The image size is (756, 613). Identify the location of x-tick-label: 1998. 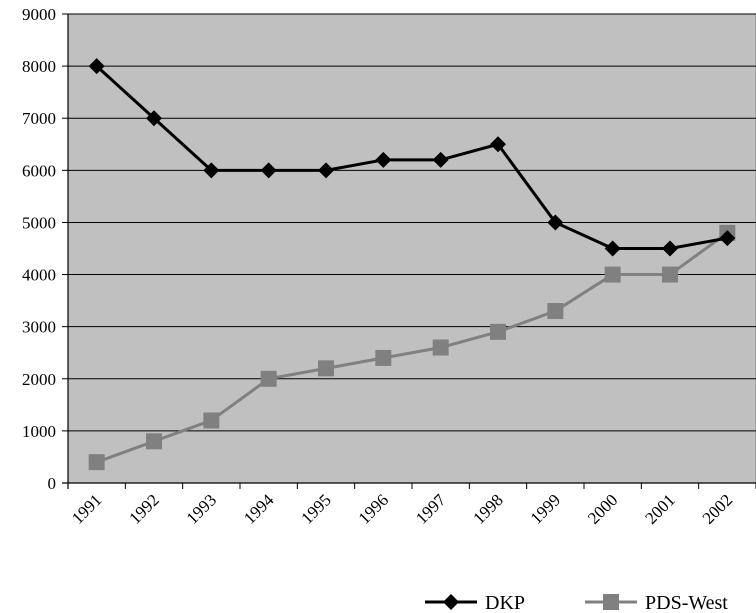
(487, 508).